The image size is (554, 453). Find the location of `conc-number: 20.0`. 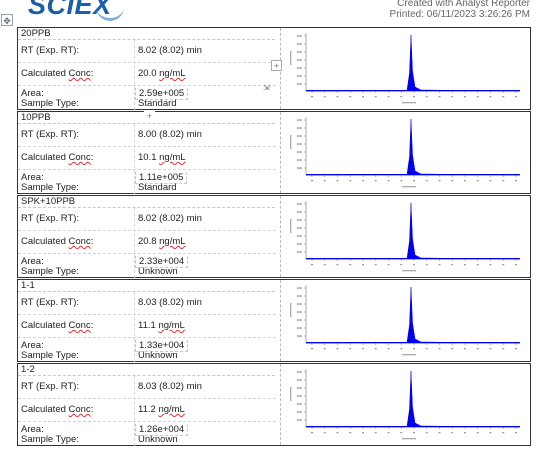

conc-number: 20.0 is located at coordinates (147, 73).